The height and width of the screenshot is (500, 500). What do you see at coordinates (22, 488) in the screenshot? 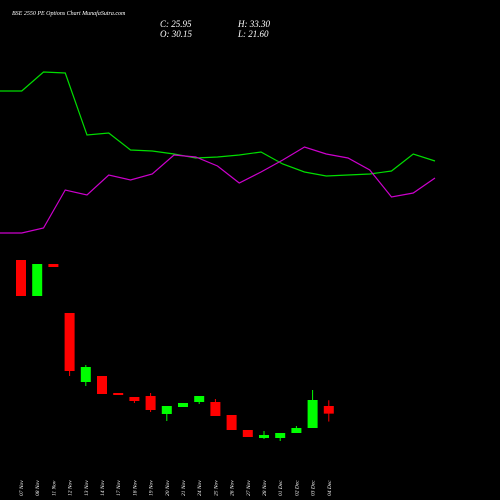
I see `x-tick-label: 07 Nov` at bounding box center [22, 488].